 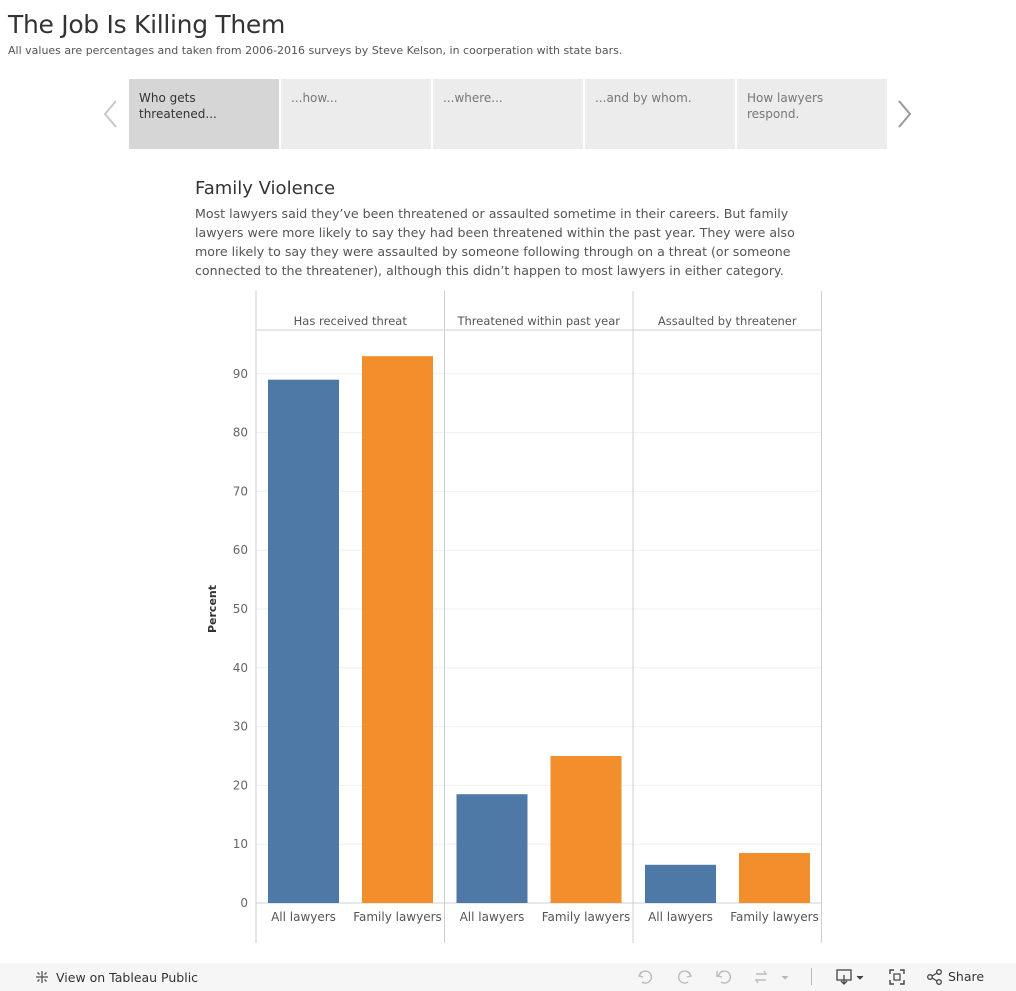 What do you see at coordinates (111, 114) in the screenshot?
I see `previous-story-point-icon` at bounding box center [111, 114].